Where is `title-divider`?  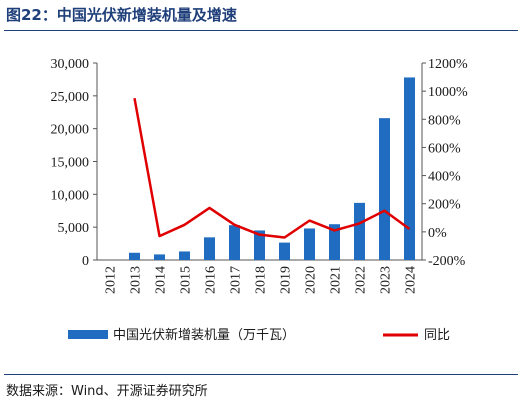
title-divider is located at coordinates (261, 30).